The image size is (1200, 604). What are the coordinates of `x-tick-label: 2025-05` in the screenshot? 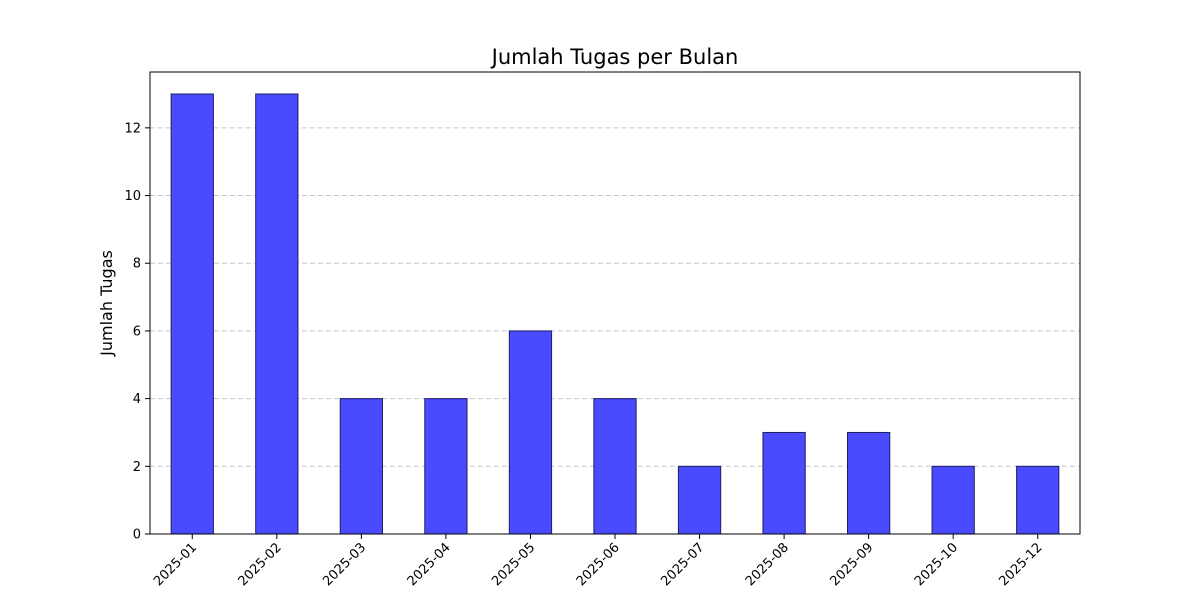 It's located at (513, 564).